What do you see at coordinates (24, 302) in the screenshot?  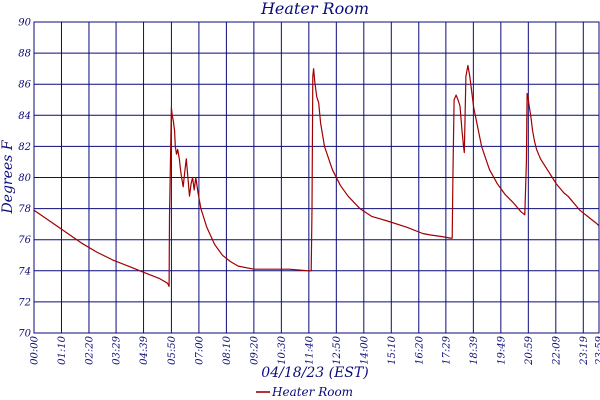 I see `y-tick-label: 72` at bounding box center [24, 302].